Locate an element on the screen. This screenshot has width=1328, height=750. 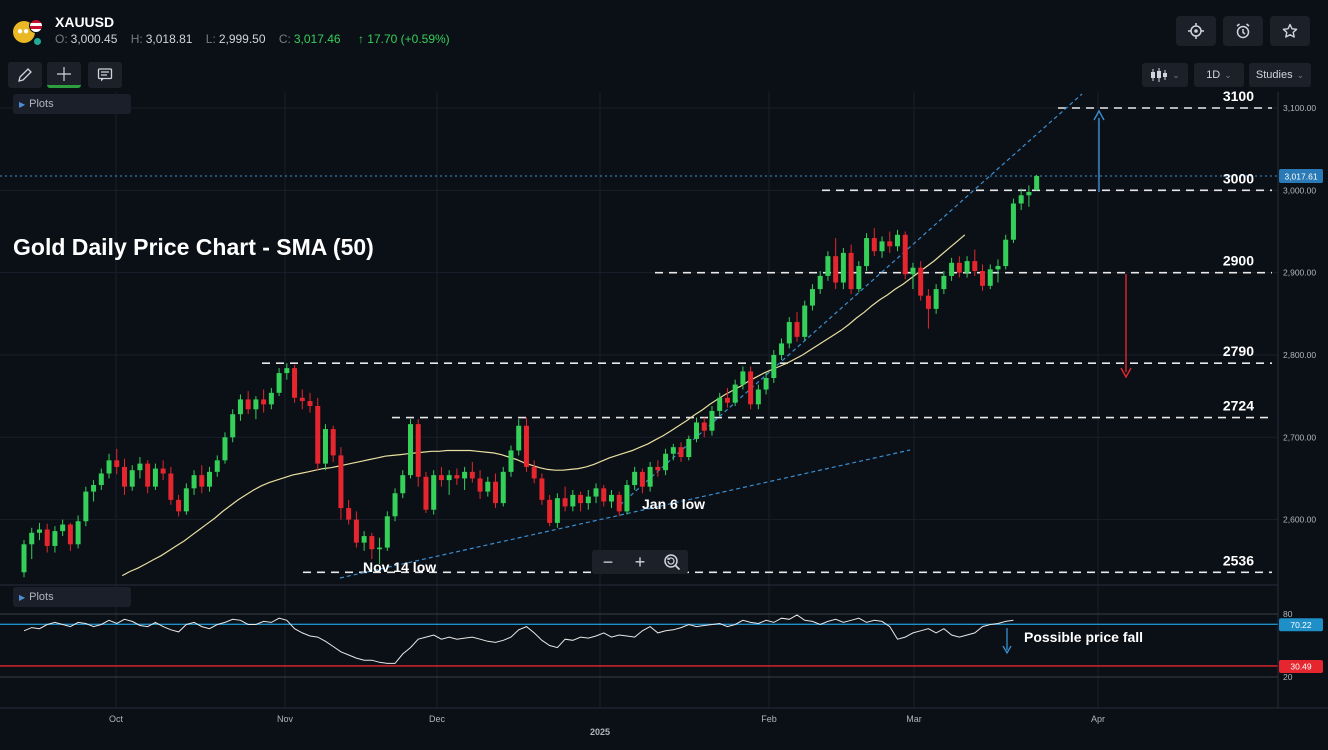
zoom-controls: − + is located at coordinates (640, 562).